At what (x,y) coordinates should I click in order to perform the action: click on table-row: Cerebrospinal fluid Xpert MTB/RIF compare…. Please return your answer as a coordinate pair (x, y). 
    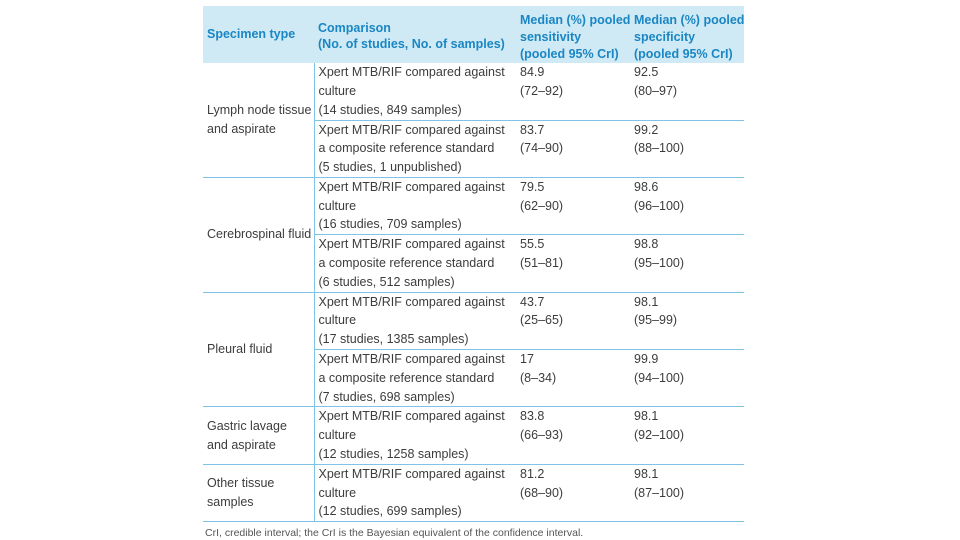
    Looking at the image, I should click on (473, 235).